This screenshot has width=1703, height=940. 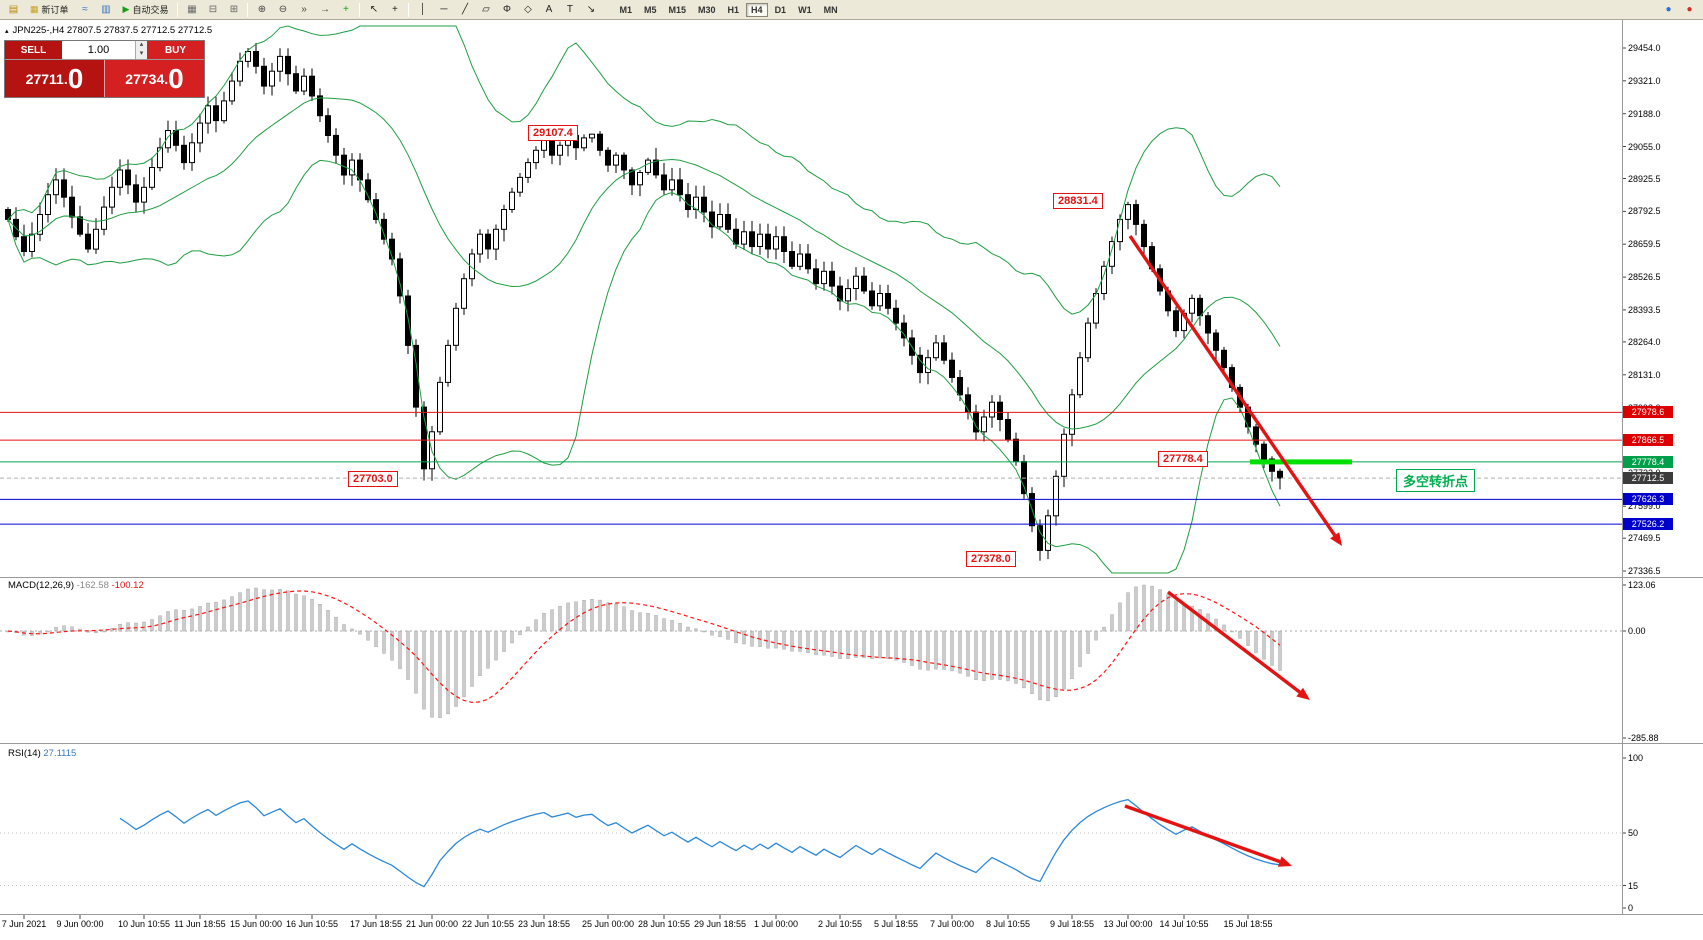 I want to click on price-callout: 29107.4, so click(x=553, y=133).